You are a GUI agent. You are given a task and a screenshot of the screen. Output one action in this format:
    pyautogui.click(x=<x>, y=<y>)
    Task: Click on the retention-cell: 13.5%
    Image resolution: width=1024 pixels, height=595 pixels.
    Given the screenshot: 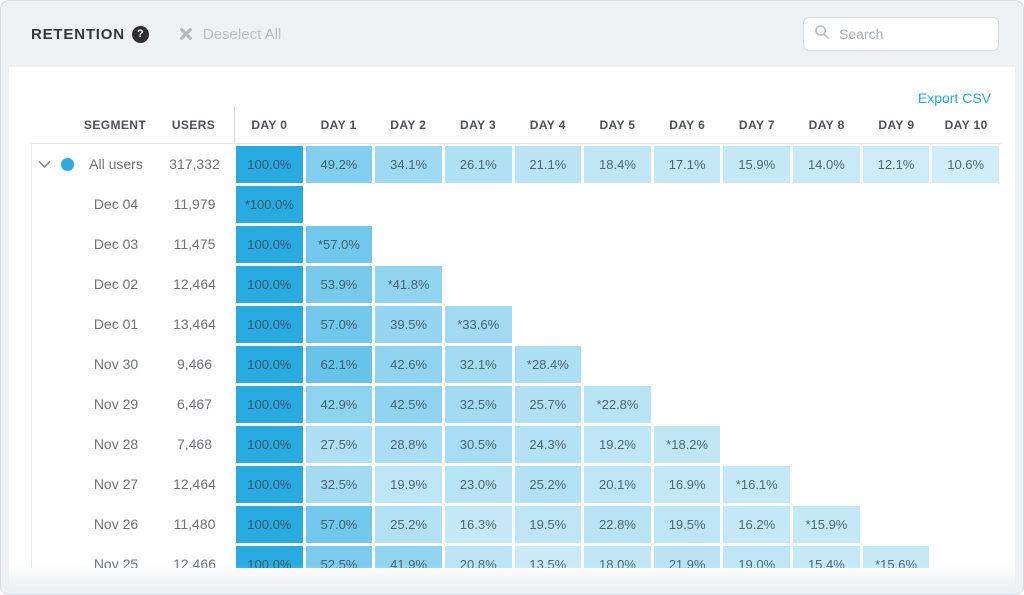 What is the action you would take?
    pyautogui.click(x=548, y=556)
    